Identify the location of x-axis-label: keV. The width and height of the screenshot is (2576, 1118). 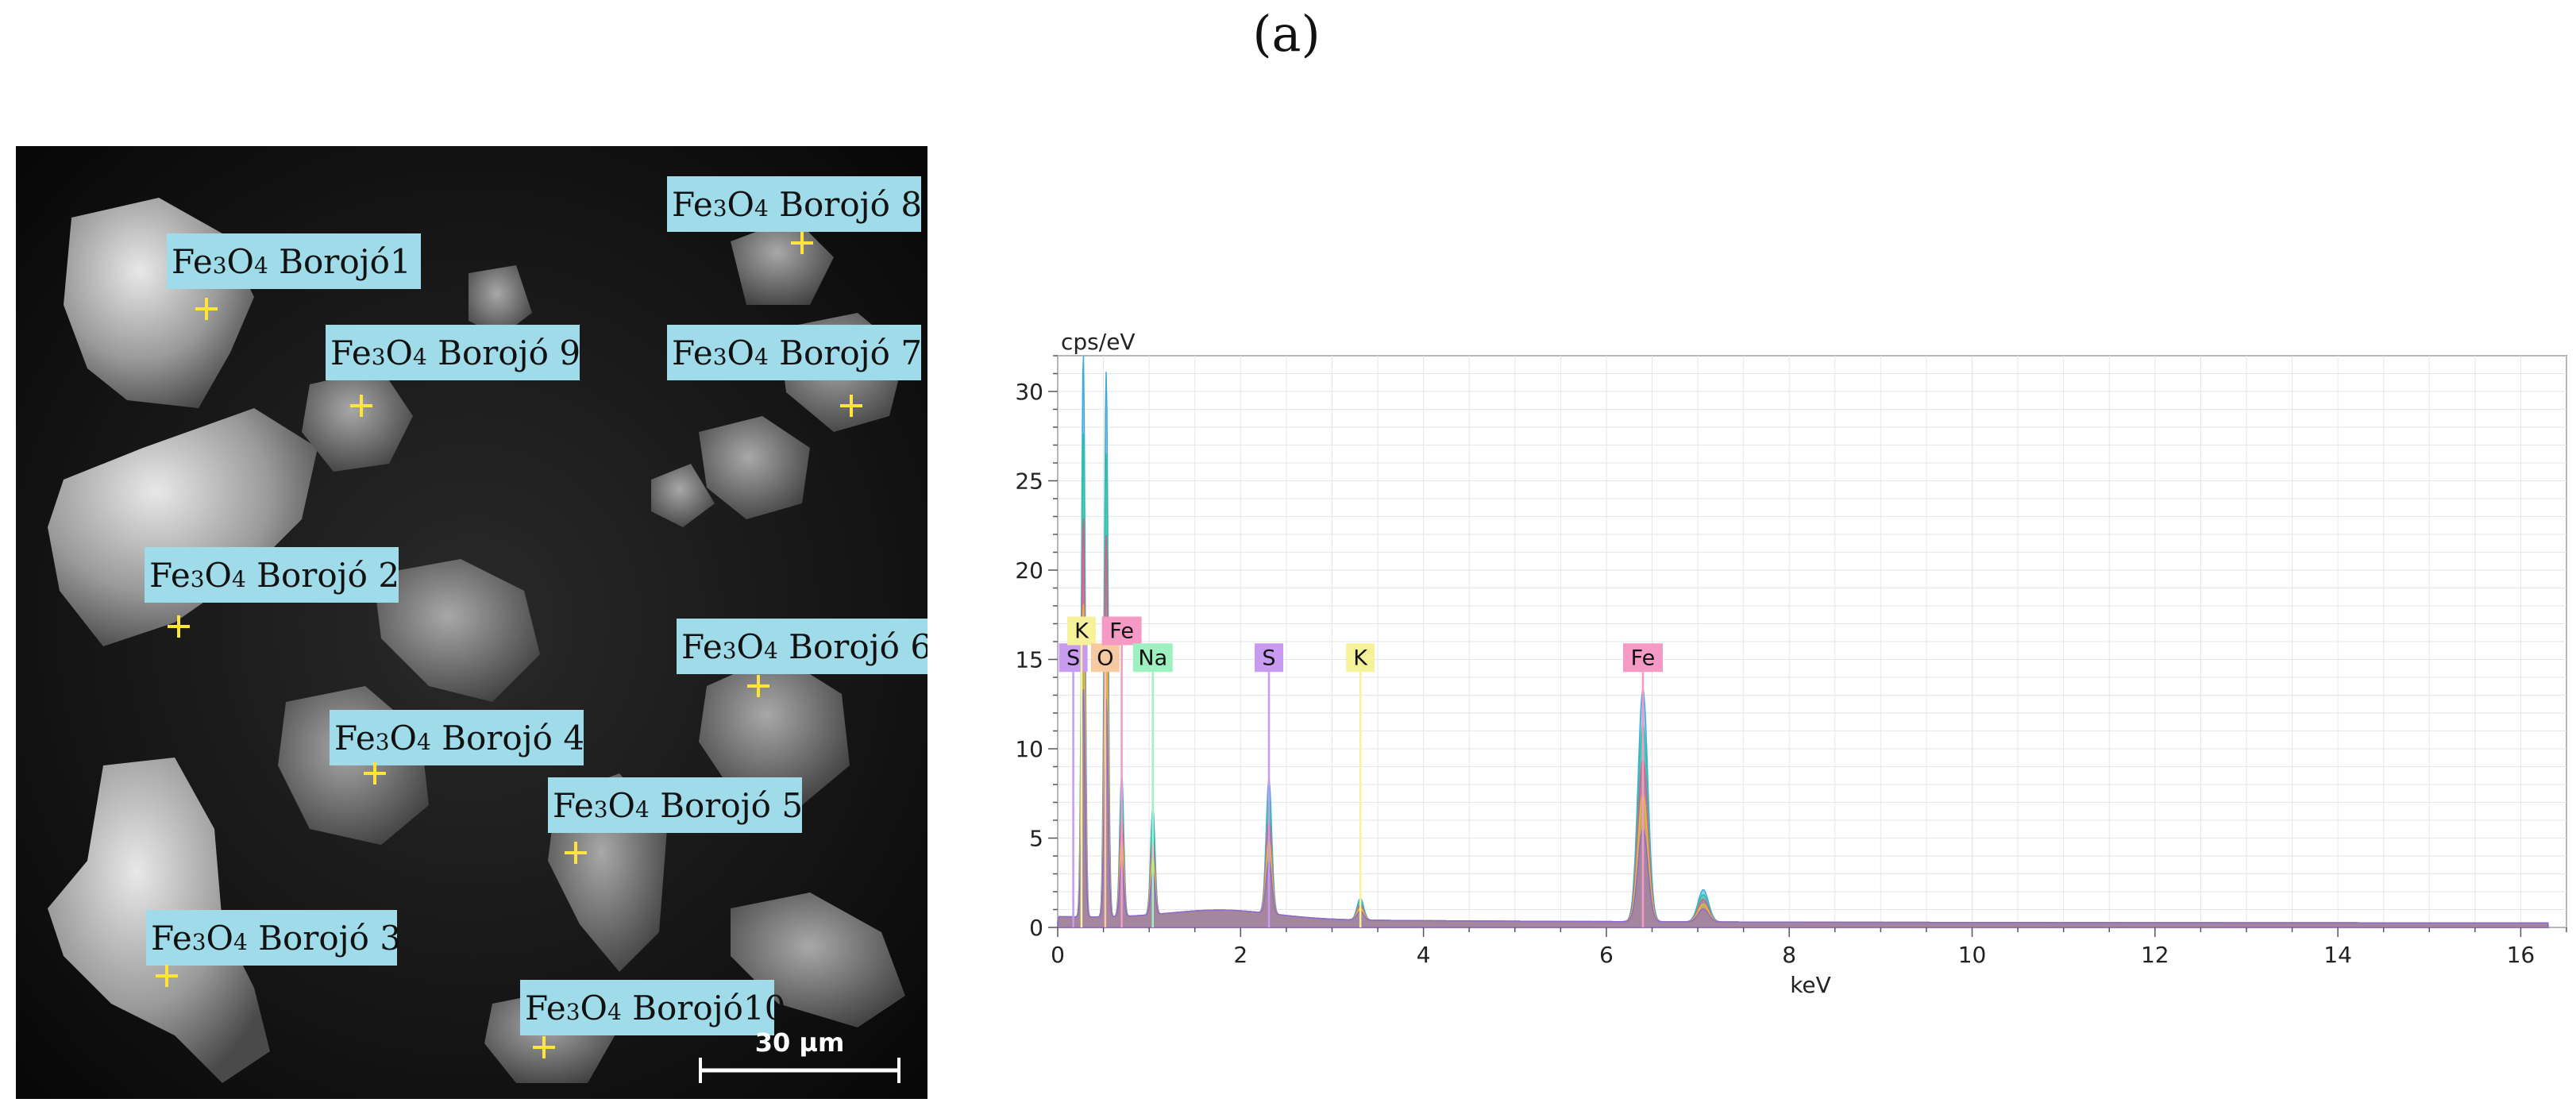
(1811, 985).